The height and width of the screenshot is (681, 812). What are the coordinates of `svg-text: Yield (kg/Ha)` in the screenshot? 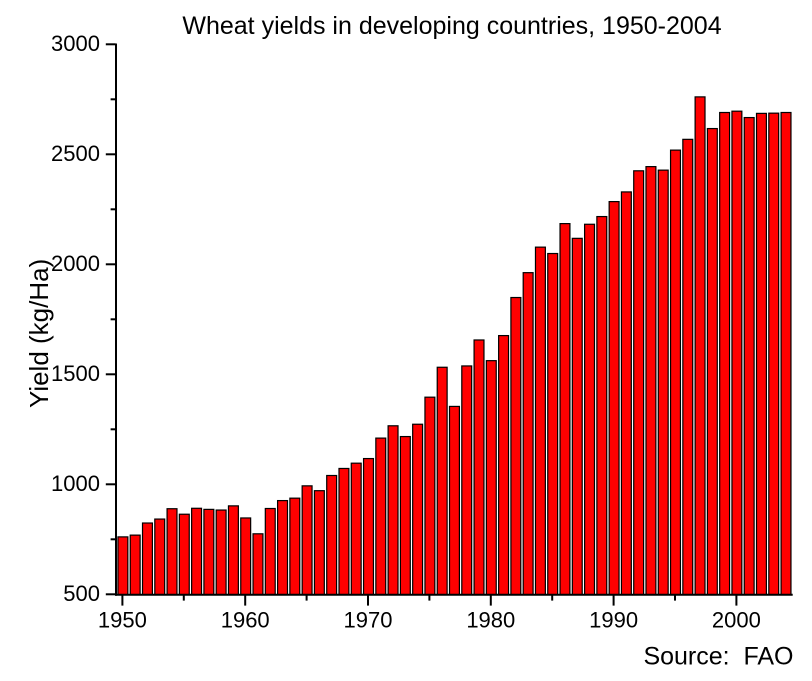 It's located at (39, 333).